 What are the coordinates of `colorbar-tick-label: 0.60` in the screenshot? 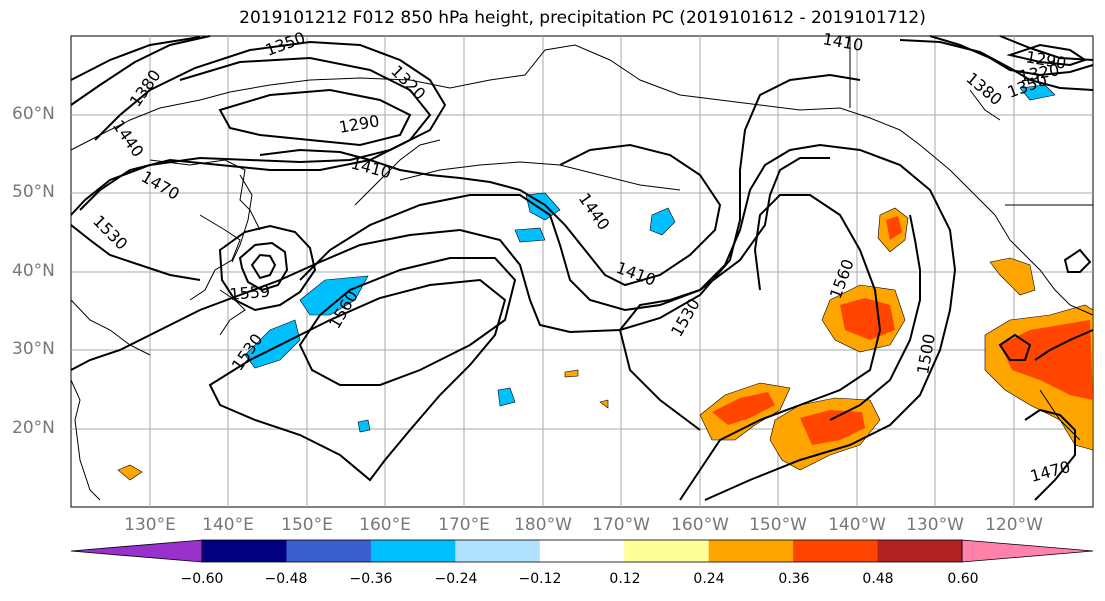 It's located at (963, 579).